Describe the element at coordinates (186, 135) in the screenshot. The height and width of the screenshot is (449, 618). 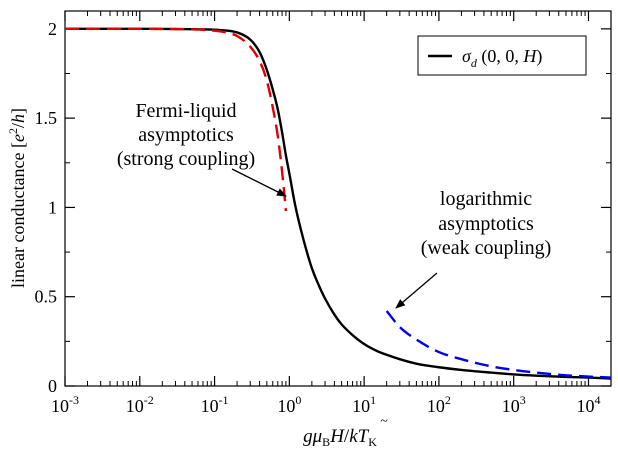
I see `annotation-fermi-line-2: asymptotics` at that location.